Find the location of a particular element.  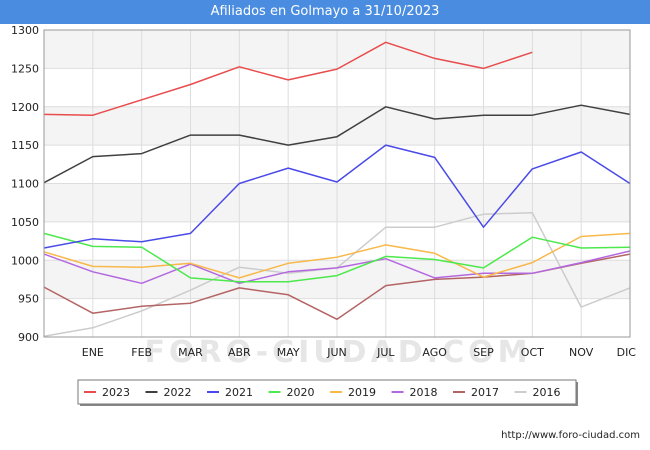

y-axis-ticks: 900 950 1000 1050 1100 1150 1200 1250 1300 is located at coordinates (25, 184).